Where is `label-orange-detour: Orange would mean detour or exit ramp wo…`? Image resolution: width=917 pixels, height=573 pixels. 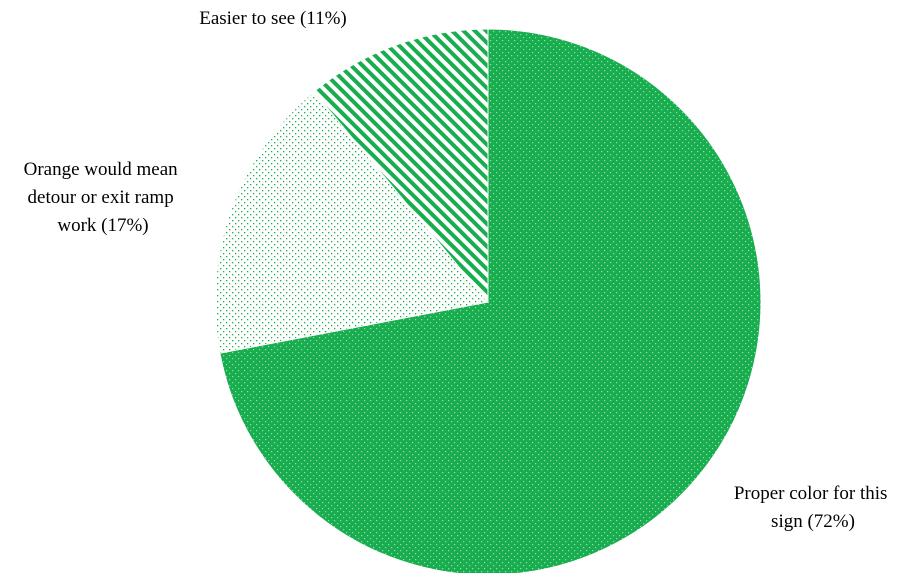 label-orange-detour: Orange would mean detour or exit ramp wo… is located at coordinates (103, 197).